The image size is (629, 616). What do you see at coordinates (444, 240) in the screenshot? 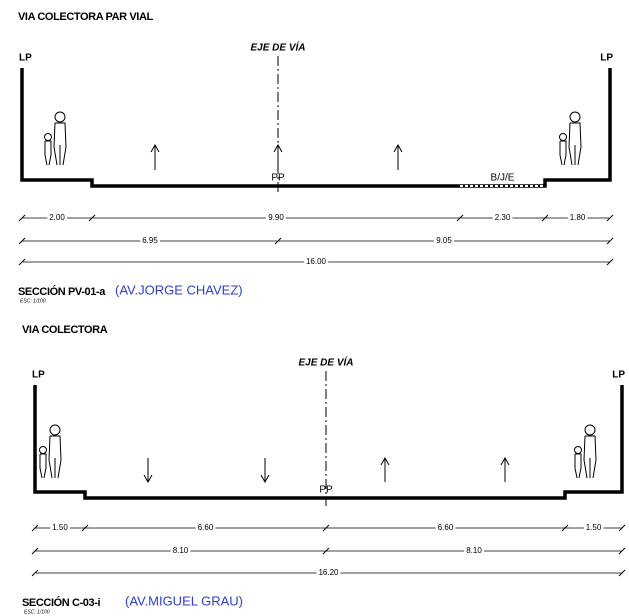
I see `dimension-label: 9.05` at bounding box center [444, 240].